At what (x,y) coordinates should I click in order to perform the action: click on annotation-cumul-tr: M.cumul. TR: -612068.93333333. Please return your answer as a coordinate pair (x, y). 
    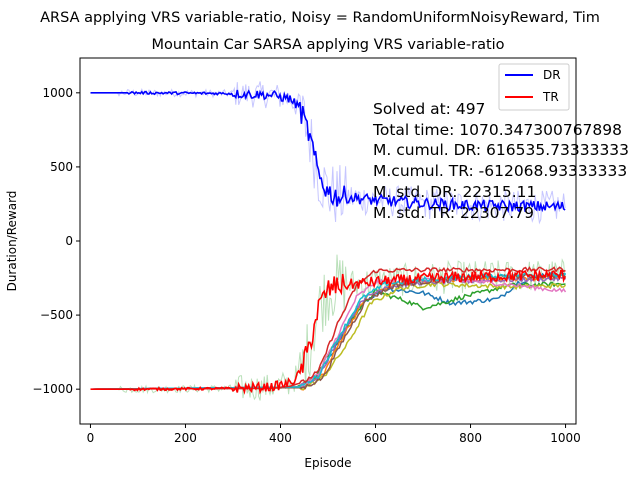
    Looking at the image, I should click on (500, 171).